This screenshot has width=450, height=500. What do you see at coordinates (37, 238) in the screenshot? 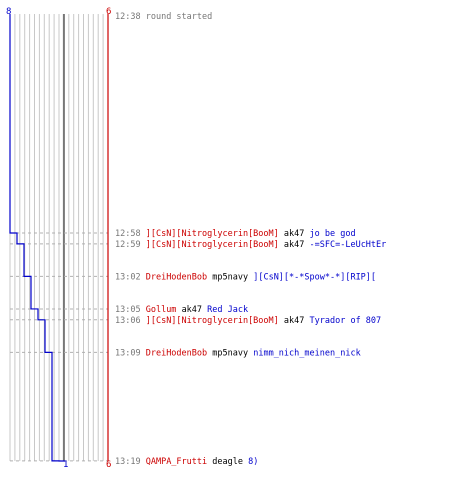
I see `blue-team-step-line` at bounding box center [37, 238].